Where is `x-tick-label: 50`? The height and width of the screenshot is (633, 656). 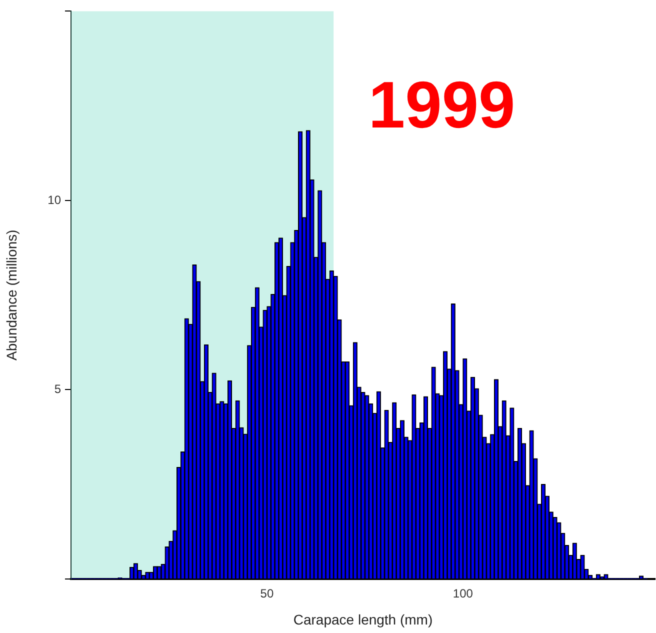
x-tick-label: 50 is located at coordinates (267, 593).